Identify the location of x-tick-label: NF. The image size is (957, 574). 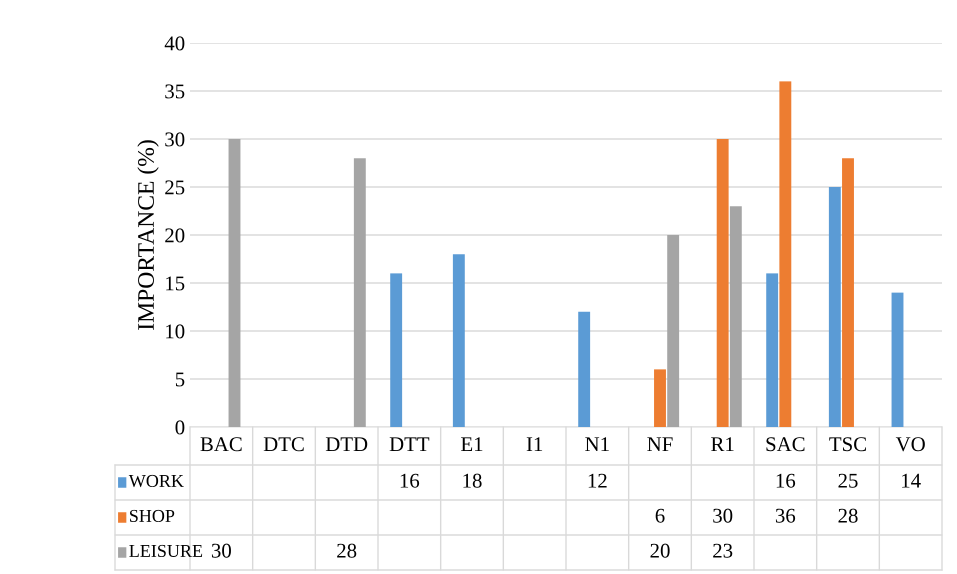
(660, 444).